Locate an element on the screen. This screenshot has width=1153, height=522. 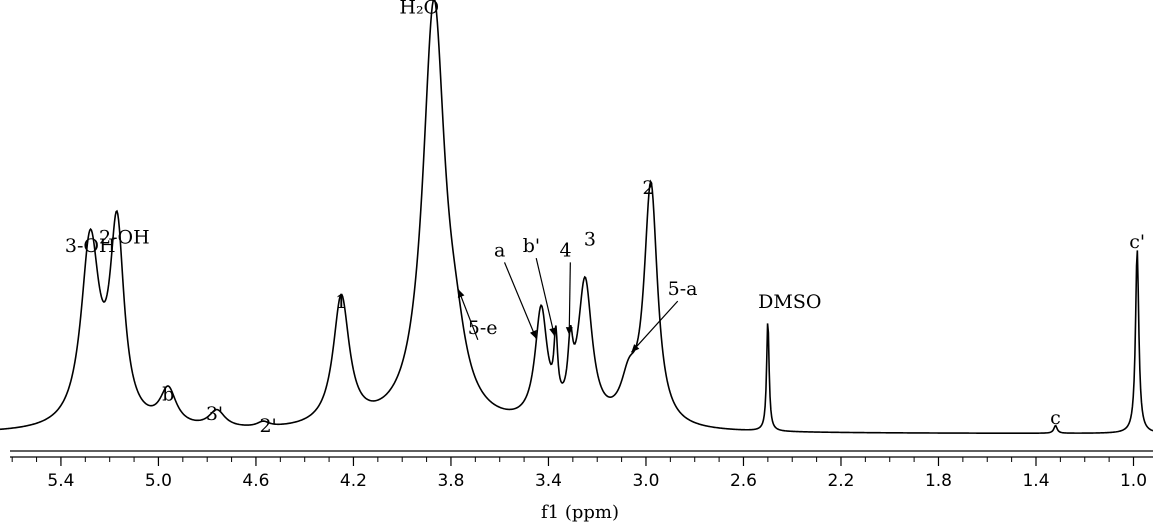
peak-label: b is located at coordinates (168, 394).